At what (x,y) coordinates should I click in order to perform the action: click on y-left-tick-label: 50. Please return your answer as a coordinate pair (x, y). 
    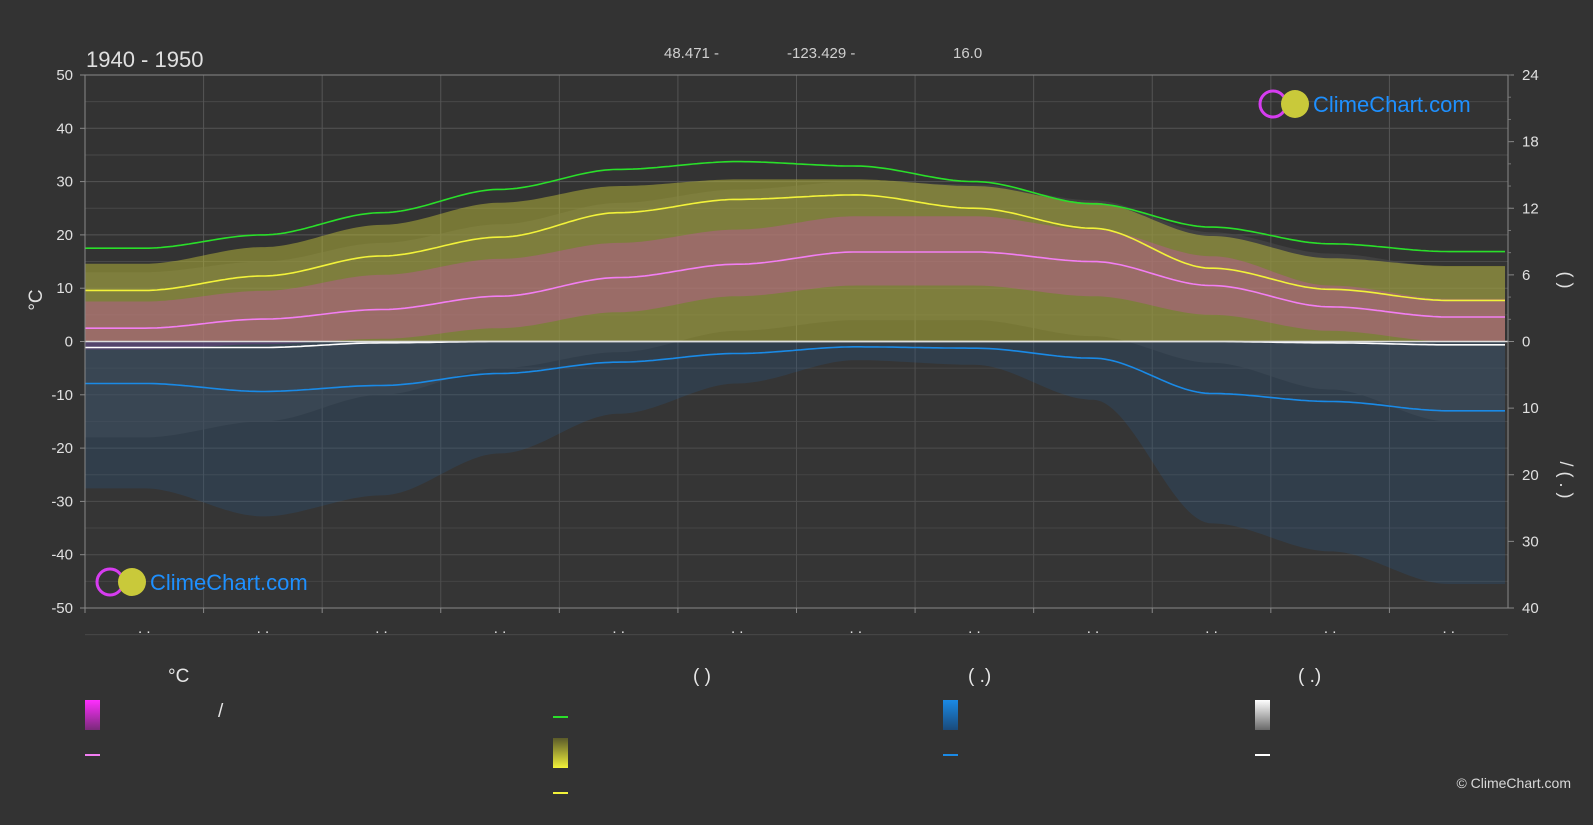
    Looking at the image, I should click on (64, 75).